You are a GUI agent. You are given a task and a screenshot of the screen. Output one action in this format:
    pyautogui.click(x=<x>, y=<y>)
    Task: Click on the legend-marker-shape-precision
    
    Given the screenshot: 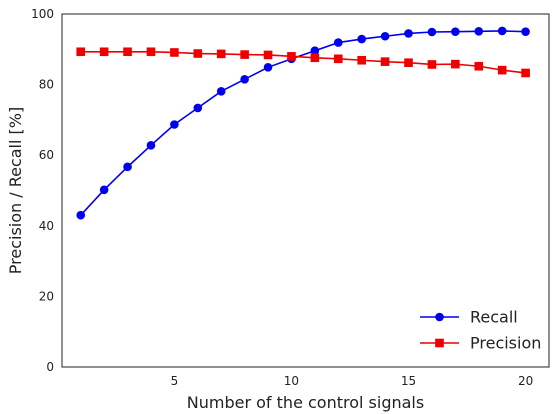 What is the action you would take?
    pyautogui.click(x=439, y=343)
    